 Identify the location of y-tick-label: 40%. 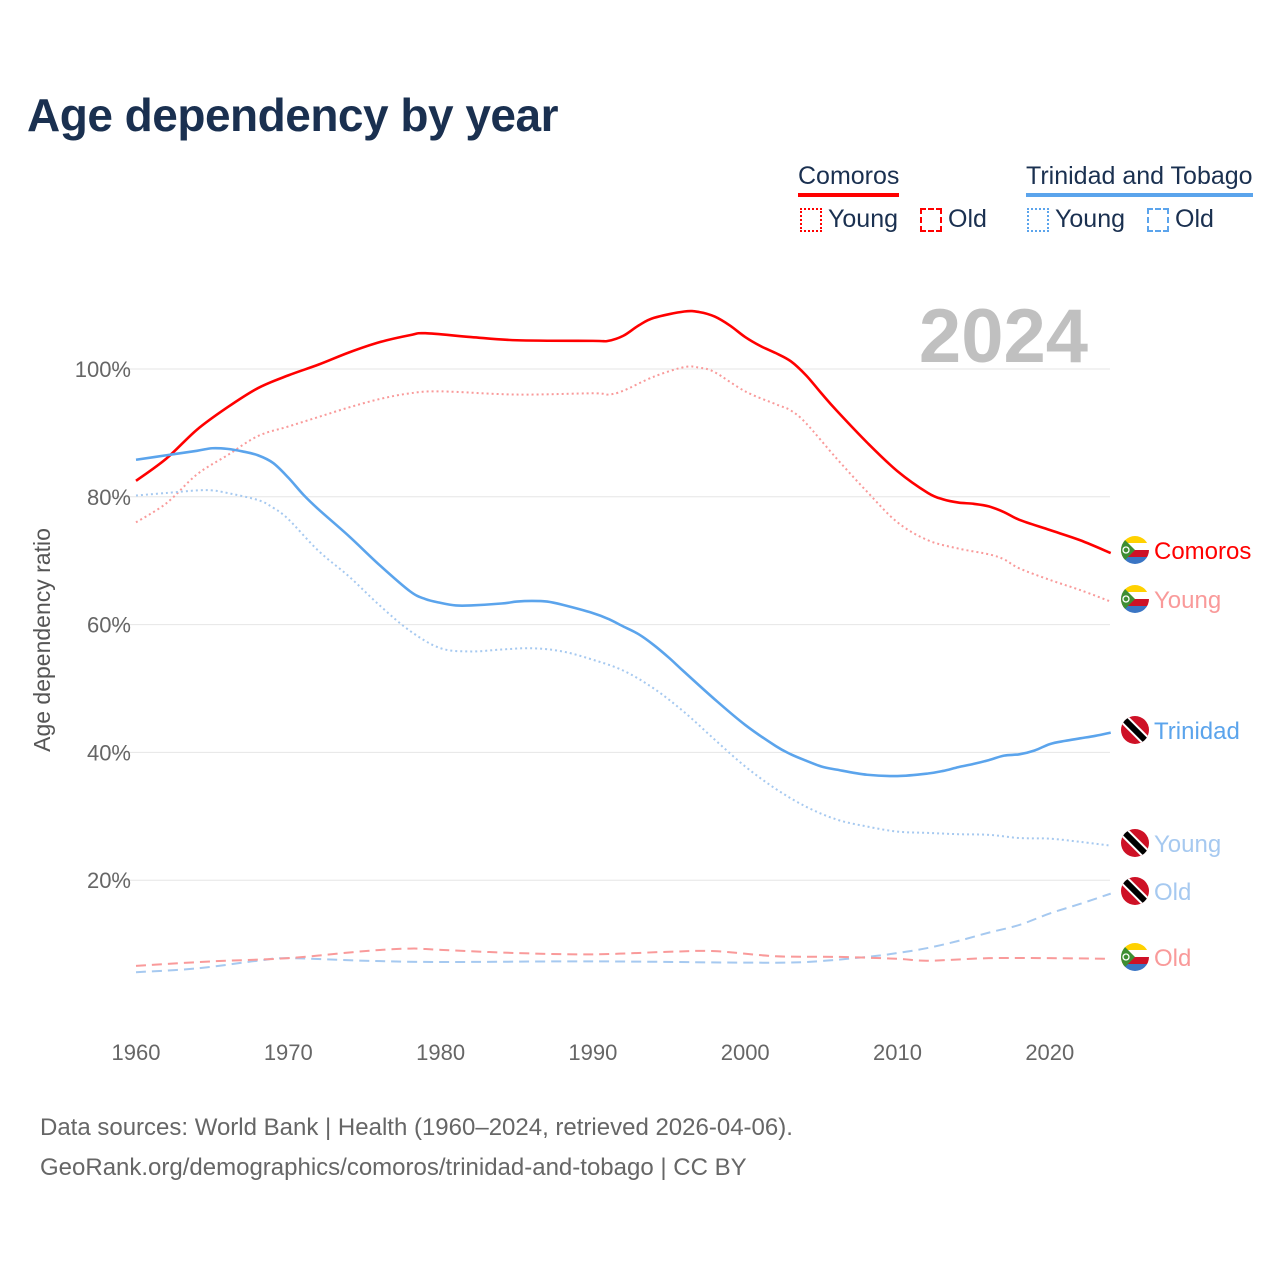
(109, 752).